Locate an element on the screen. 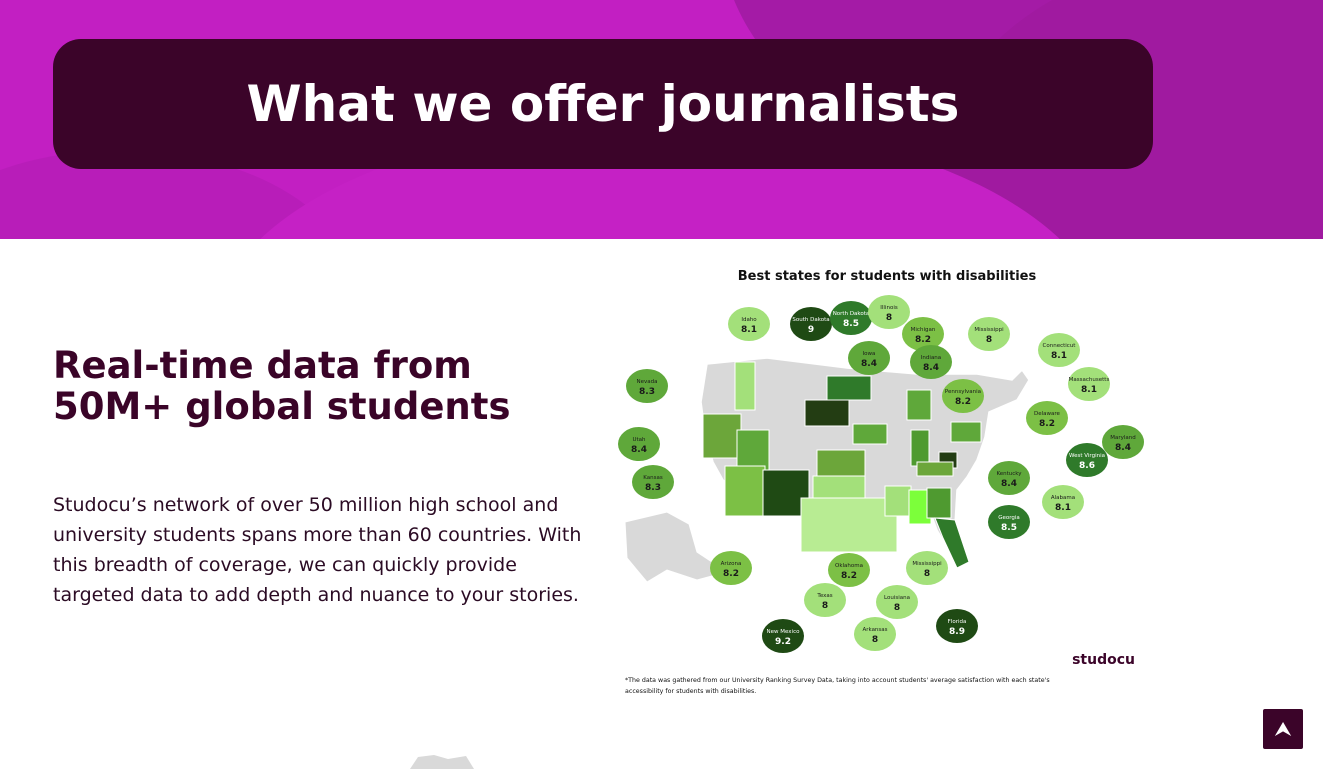 This screenshot has width=1323, height=769. state-name-label: Texas is located at coordinates (824, 596).